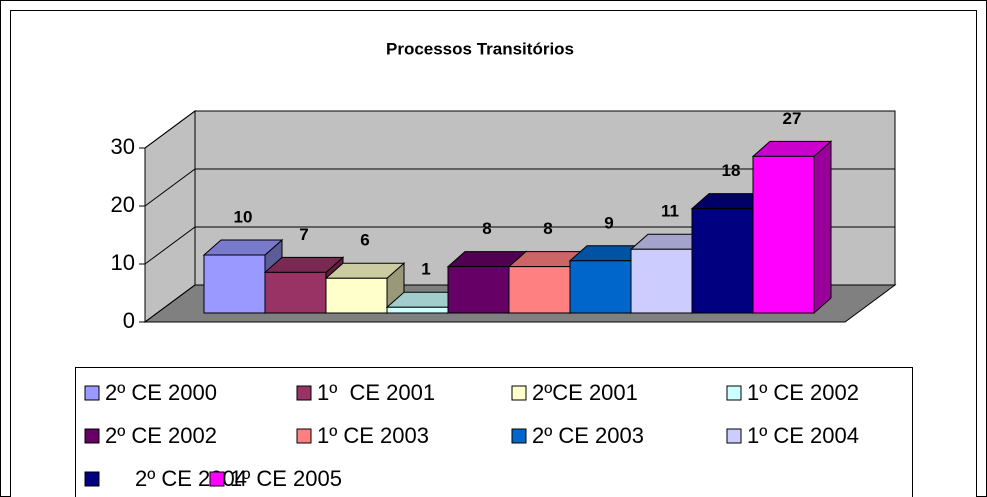 The width and height of the screenshot is (987, 497). What do you see at coordinates (803, 435) in the screenshot?
I see `legend-label: 1º CE 2004` at bounding box center [803, 435].